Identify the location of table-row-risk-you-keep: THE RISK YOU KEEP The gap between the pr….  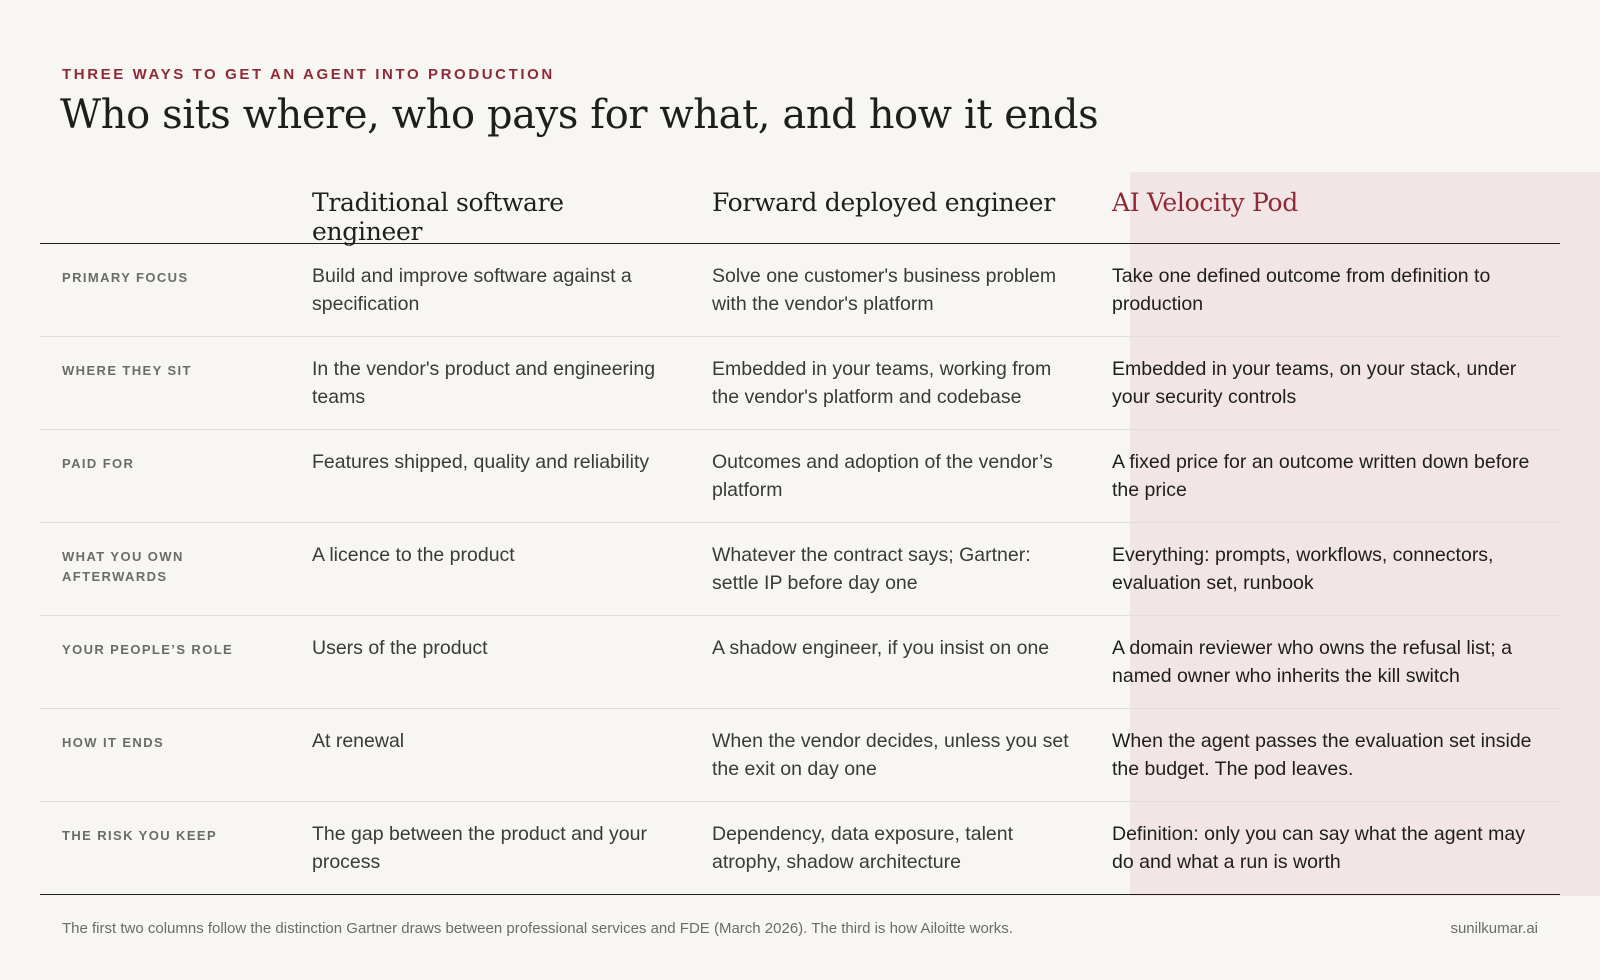
(800, 848).